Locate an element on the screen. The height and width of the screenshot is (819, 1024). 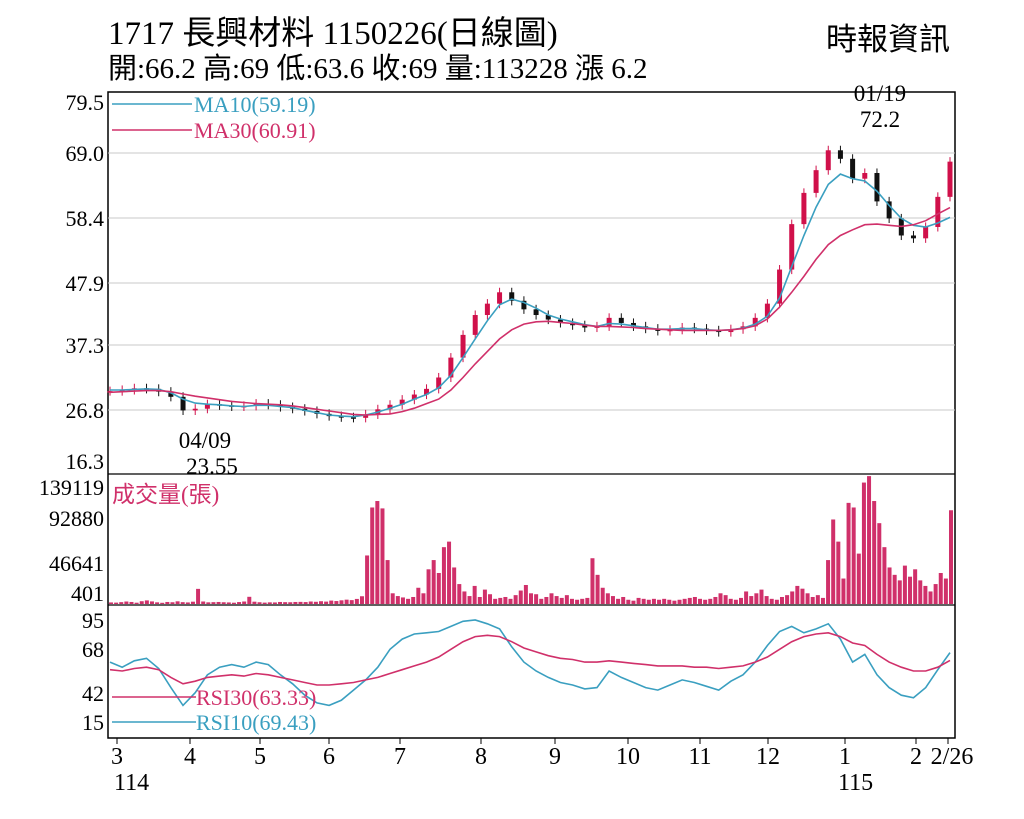
volume-tick-label: 46641 is located at coordinates (76, 563).